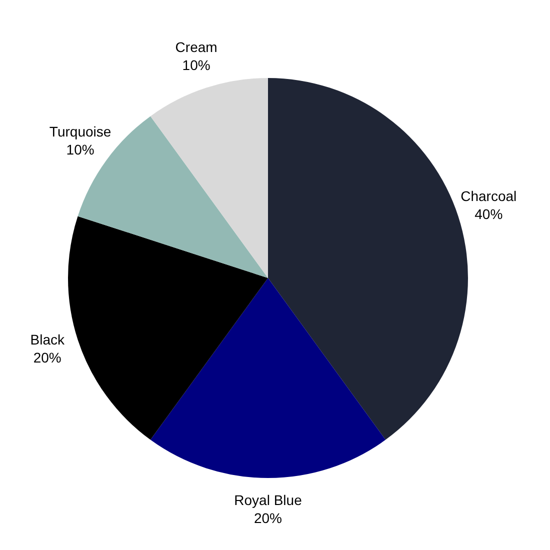 The image size is (550, 550). I want to click on data-label: 40%, so click(488, 214).